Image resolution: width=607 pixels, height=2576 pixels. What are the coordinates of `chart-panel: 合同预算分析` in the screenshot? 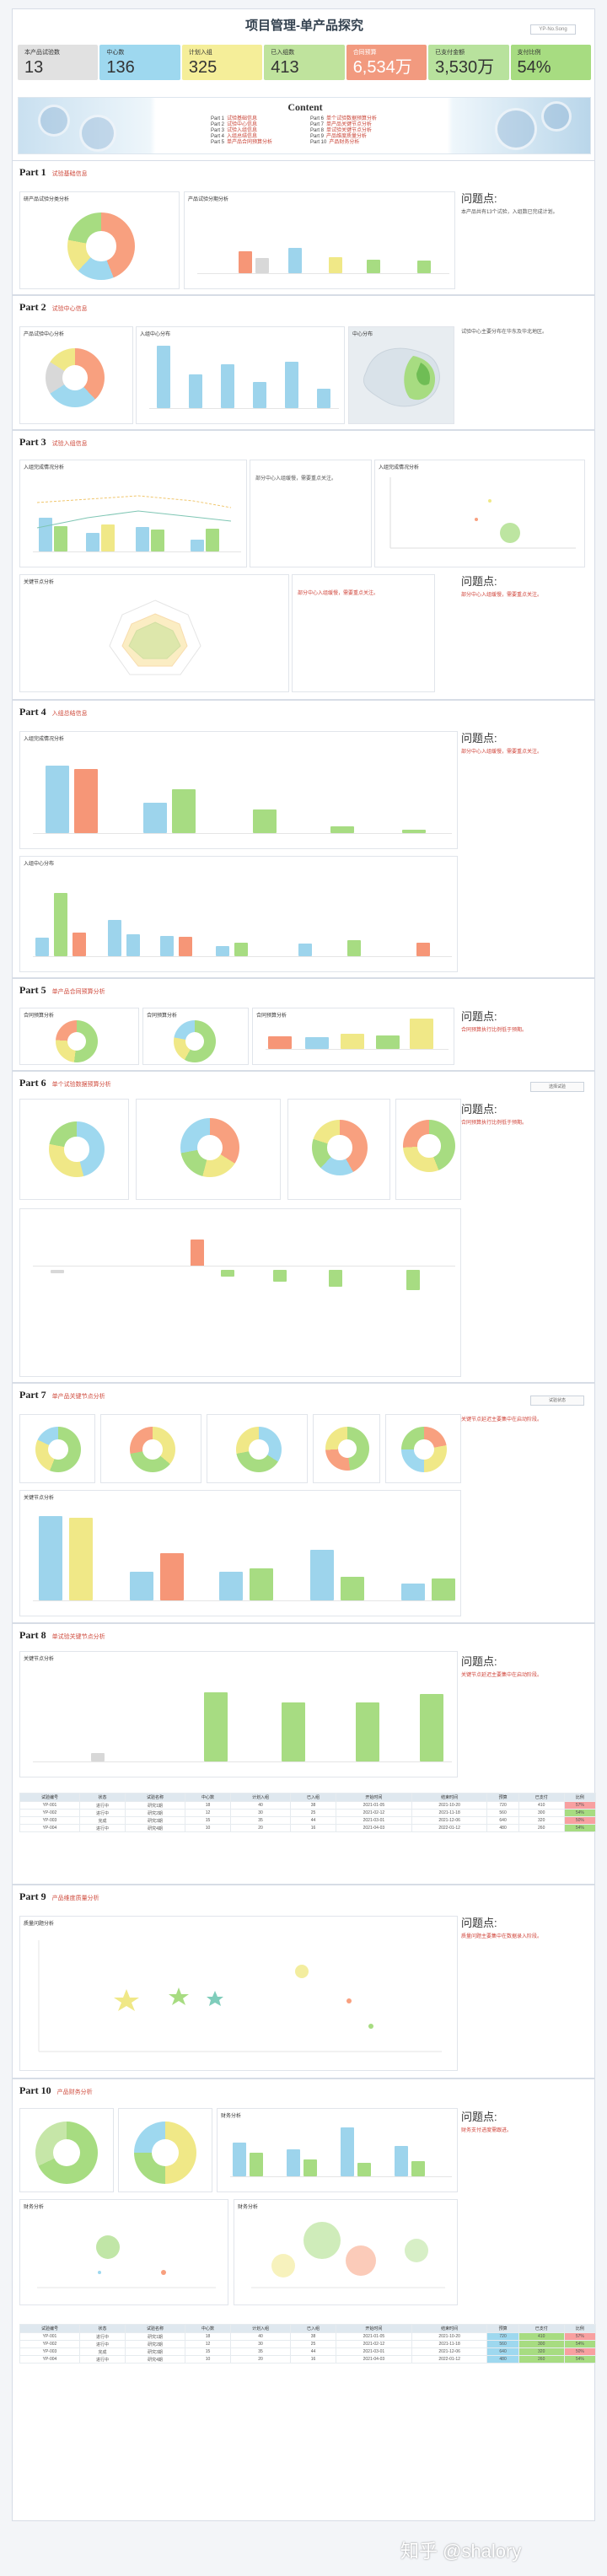 It's located at (353, 1036).